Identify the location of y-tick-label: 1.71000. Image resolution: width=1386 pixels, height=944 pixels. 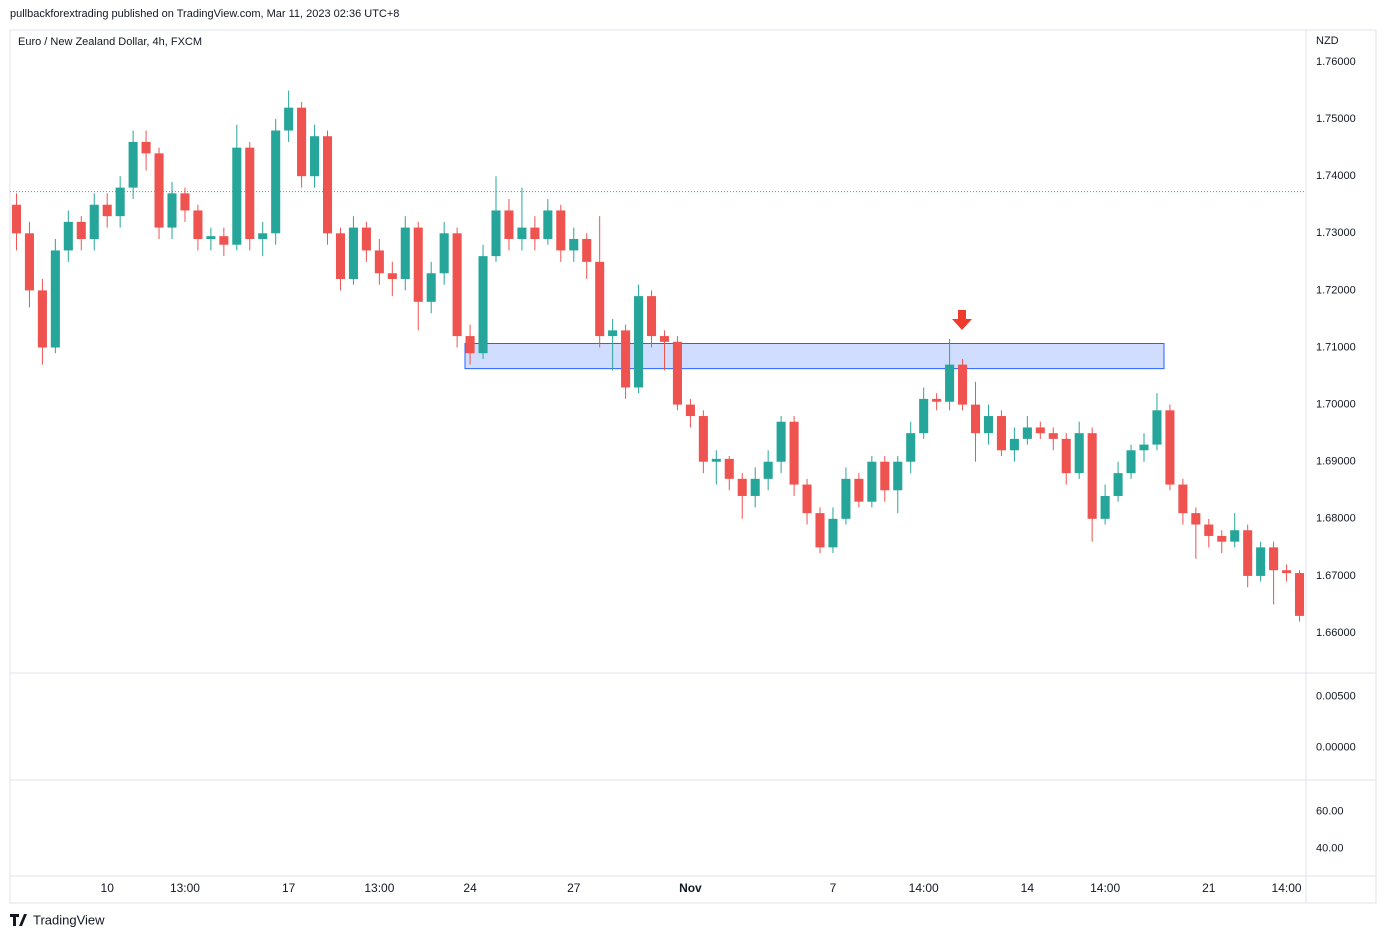
(1336, 347).